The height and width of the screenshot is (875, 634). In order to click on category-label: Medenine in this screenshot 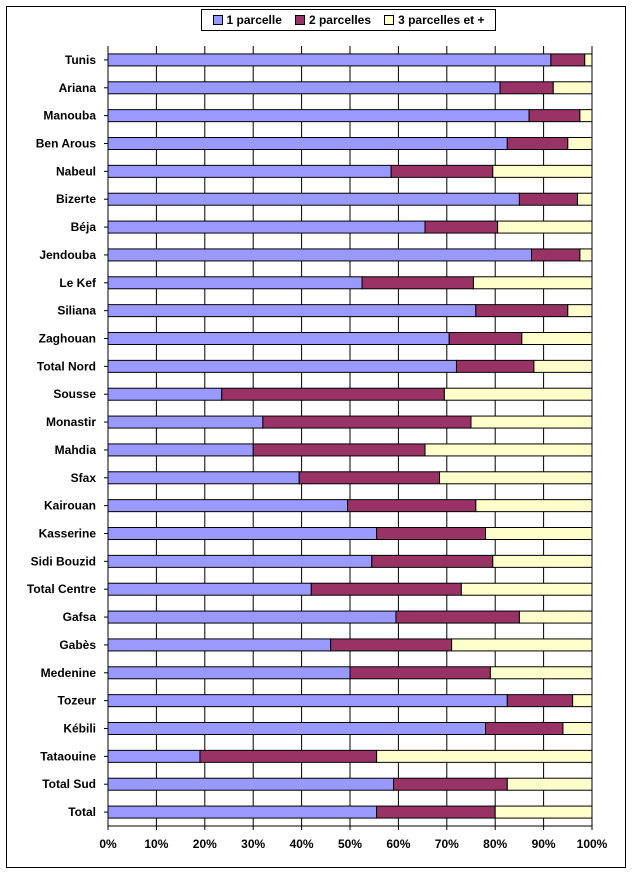, I will do `click(69, 673)`.